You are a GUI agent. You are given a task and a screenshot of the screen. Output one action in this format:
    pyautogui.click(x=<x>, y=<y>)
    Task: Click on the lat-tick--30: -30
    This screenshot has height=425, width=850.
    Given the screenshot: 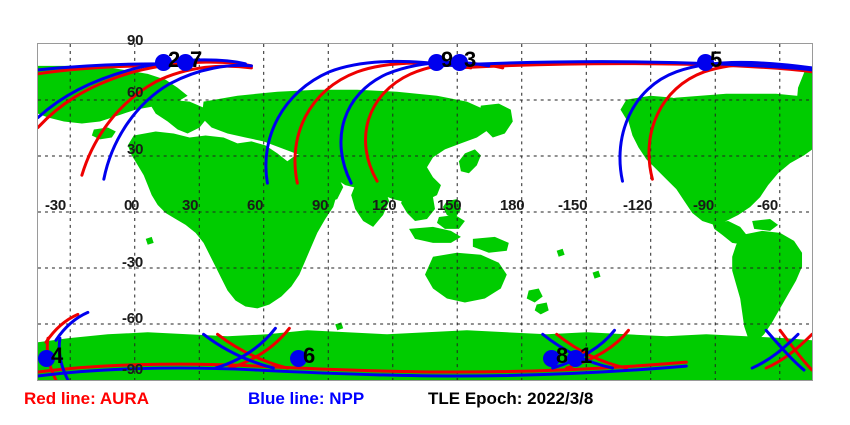 What is the action you would take?
    pyautogui.click(x=133, y=262)
    